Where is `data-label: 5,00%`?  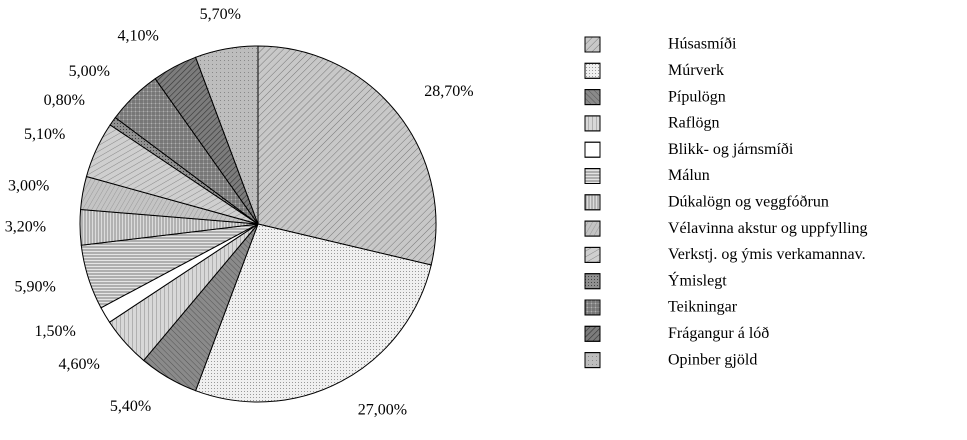 data-label: 5,00% is located at coordinates (89, 71).